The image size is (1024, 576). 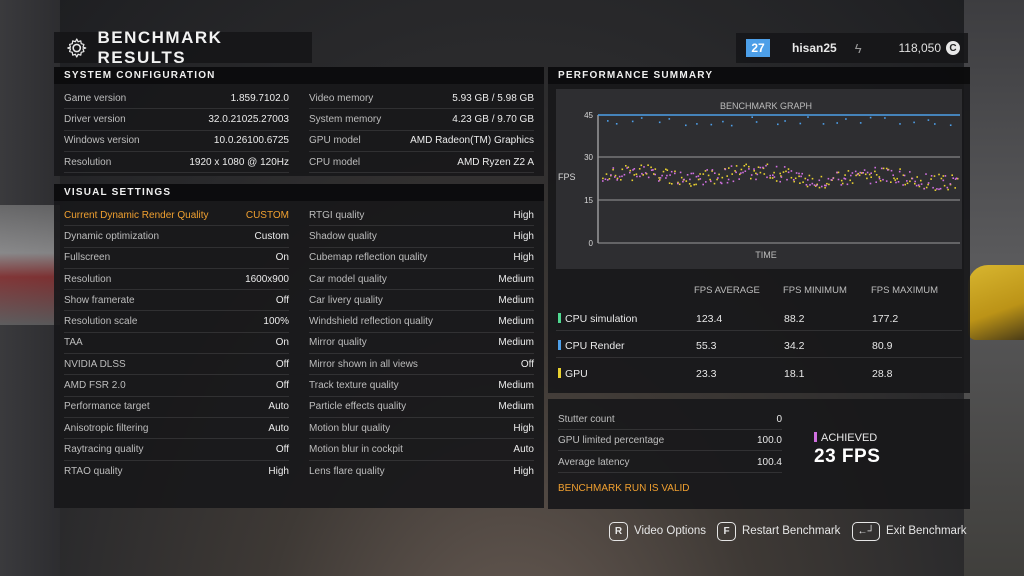 What do you see at coordinates (847, 456) in the screenshot?
I see `achieved-fps: 23 FPS` at bounding box center [847, 456].